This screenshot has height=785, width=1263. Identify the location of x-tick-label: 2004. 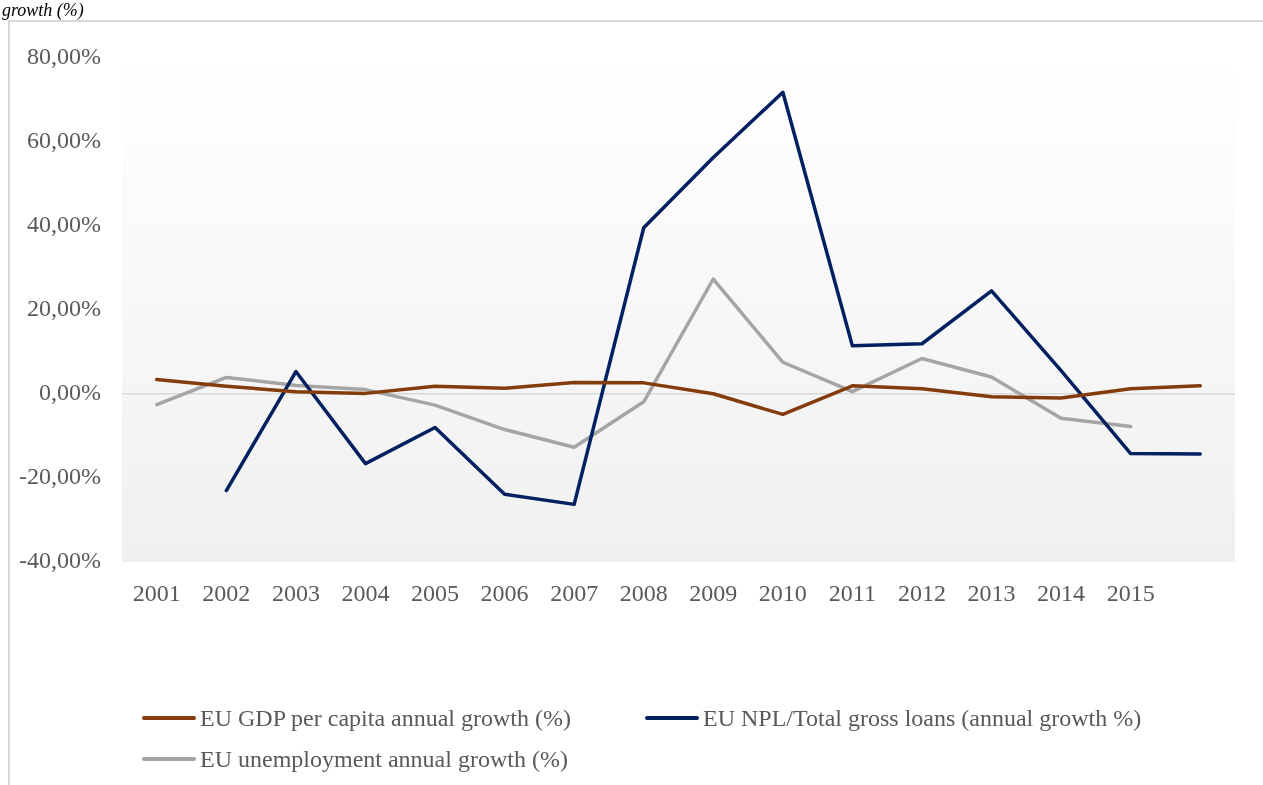
(365, 592).